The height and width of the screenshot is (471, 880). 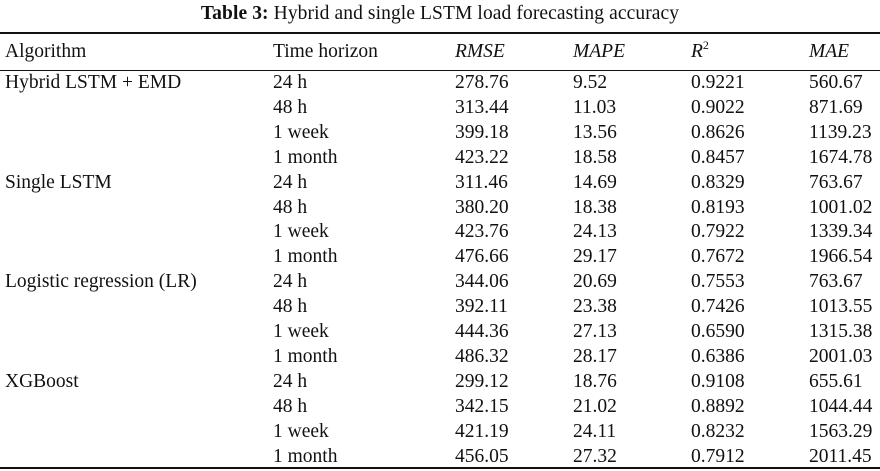 I want to click on cell-rmse: 423.76, so click(x=482, y=232).